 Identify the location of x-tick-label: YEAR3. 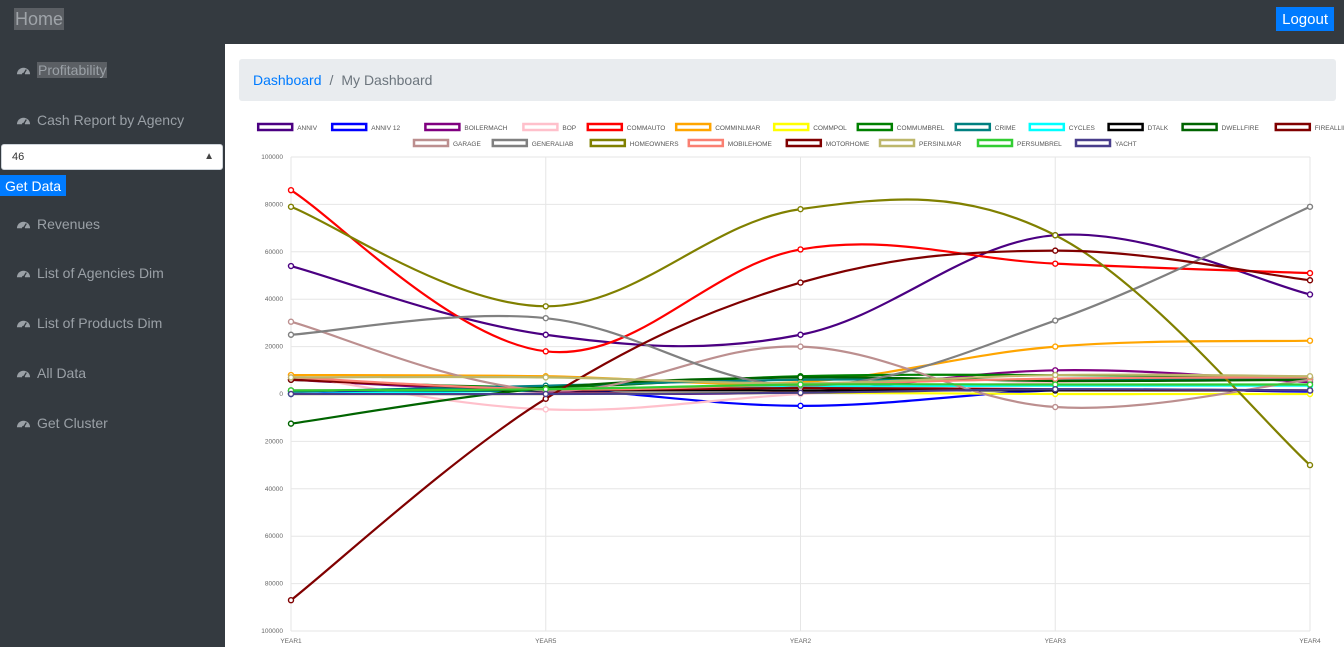
(1056, 641).